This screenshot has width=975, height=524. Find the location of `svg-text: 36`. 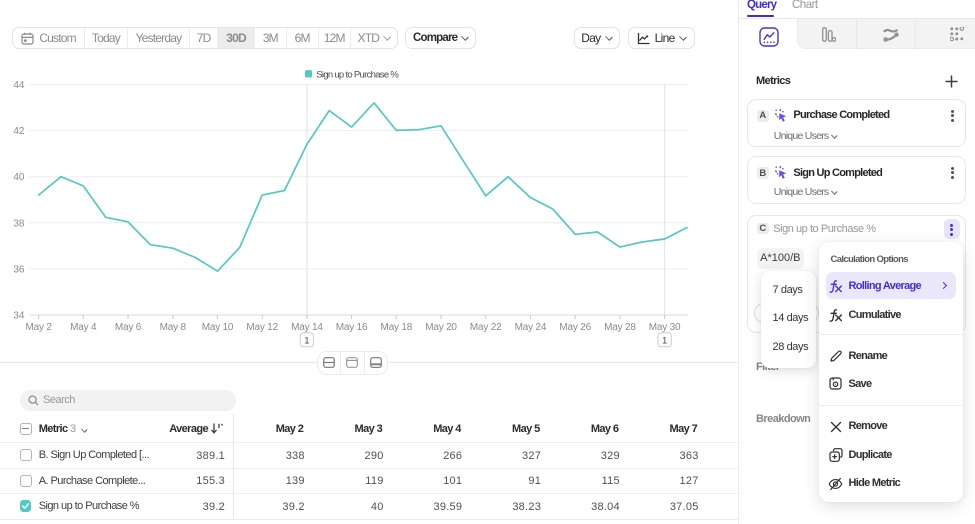

svg-text: 36 is located at coordinates (19, 269).